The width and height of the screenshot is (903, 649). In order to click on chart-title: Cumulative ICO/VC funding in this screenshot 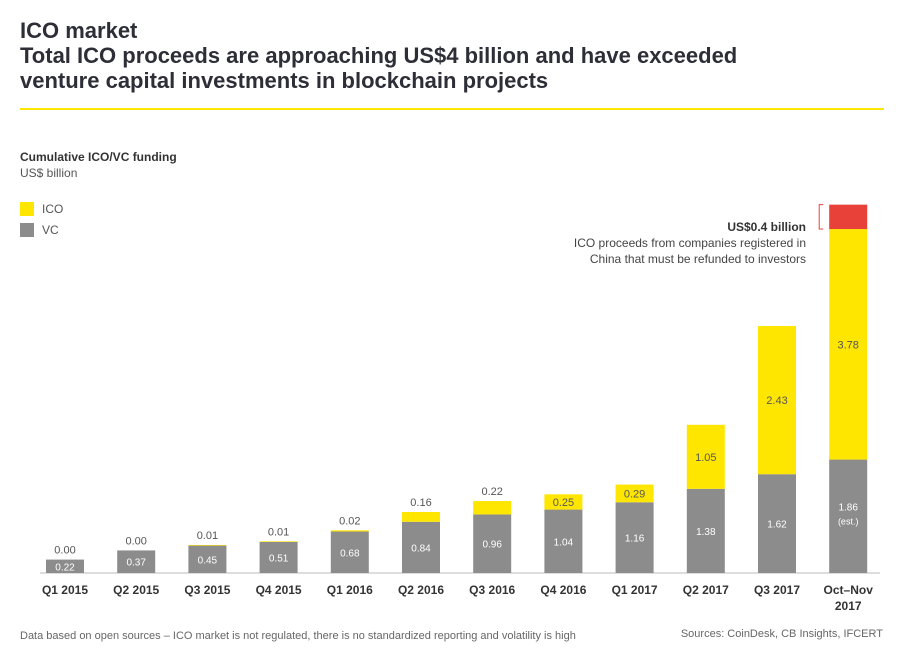, I will do `click(98, 157)`.